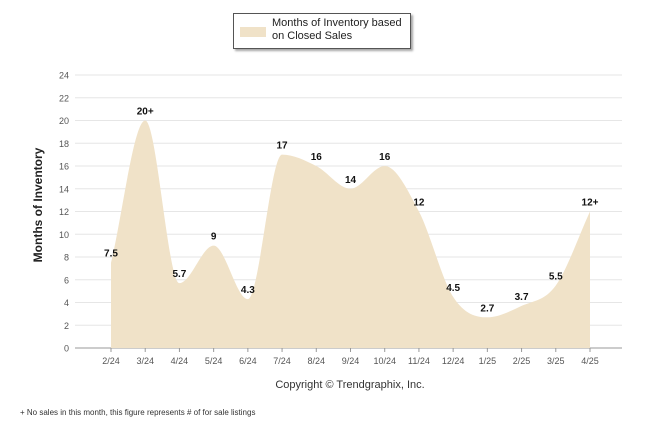 Image resolution: width=646 pixels, height=434 pixels. Describe the element at coordinates (453, 288) in the screenshot. I see `data-label: 4.5` at that location.